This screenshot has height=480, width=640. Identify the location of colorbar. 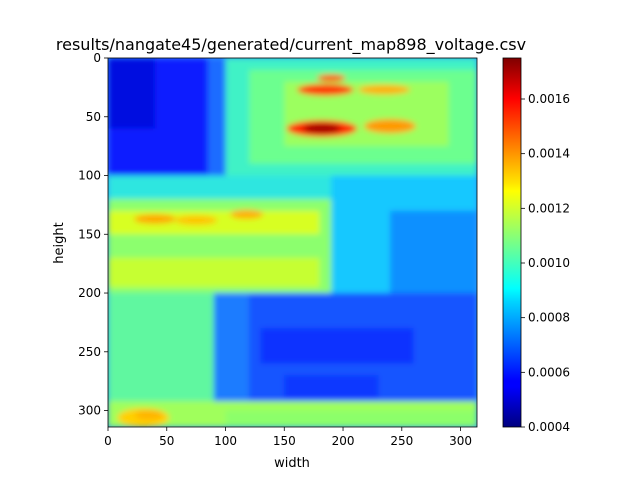
(512, 242).